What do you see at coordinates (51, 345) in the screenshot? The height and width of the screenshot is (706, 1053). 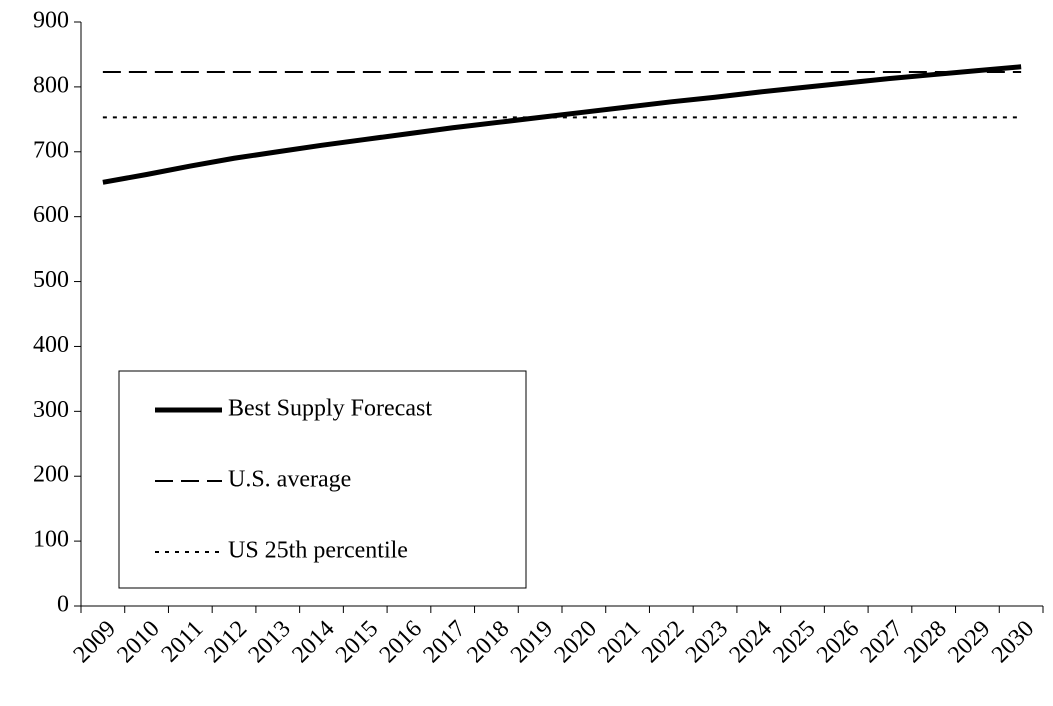 I see `y-tick-label: 400` at bounding box center [51, 345].